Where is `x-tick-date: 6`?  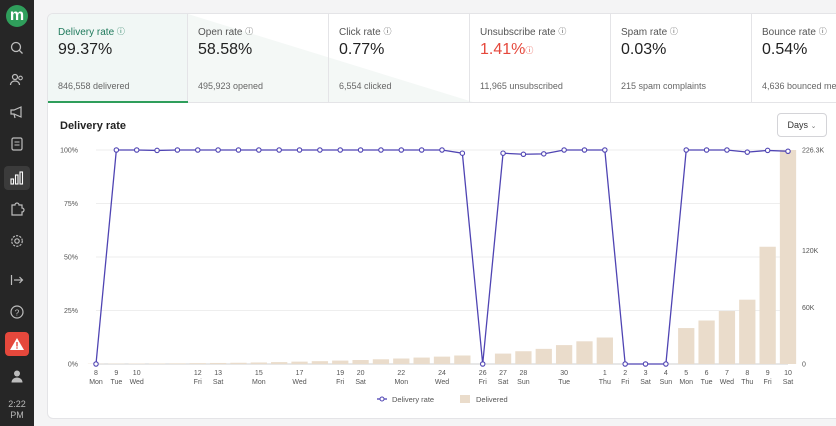
x-tick-date: 6 is located at coordinates (707, 373).